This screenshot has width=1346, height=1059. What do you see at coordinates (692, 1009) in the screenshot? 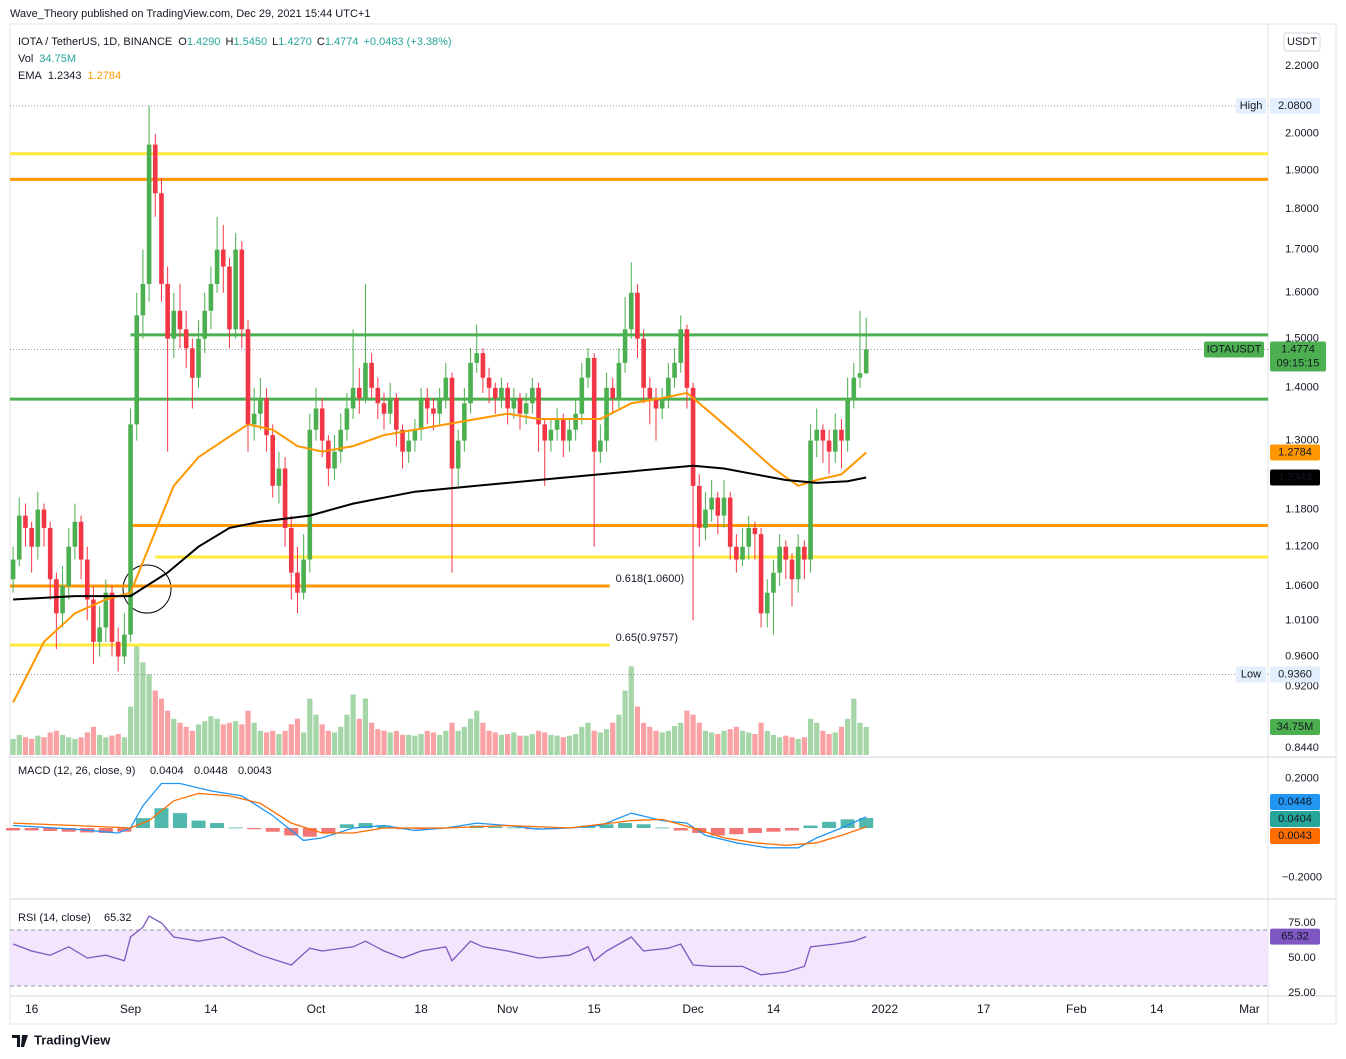
I see `x-tick-label: Dec` at bounding box center [692, 1009].